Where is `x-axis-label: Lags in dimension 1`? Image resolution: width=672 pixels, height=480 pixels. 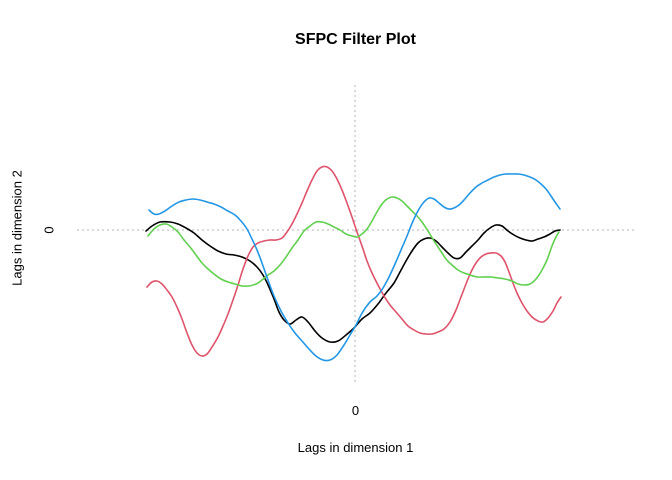
x-axis-label: Lags in dimension 1 is located at coordinates (355, 447).